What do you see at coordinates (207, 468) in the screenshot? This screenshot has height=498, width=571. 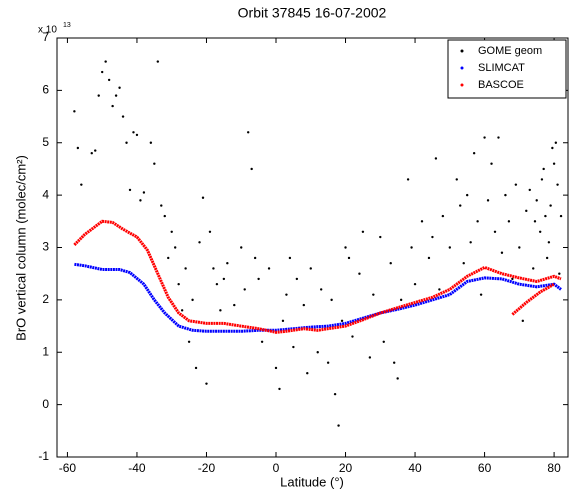 I see `x-tick-label: -20` at bounding box center [207, 468].